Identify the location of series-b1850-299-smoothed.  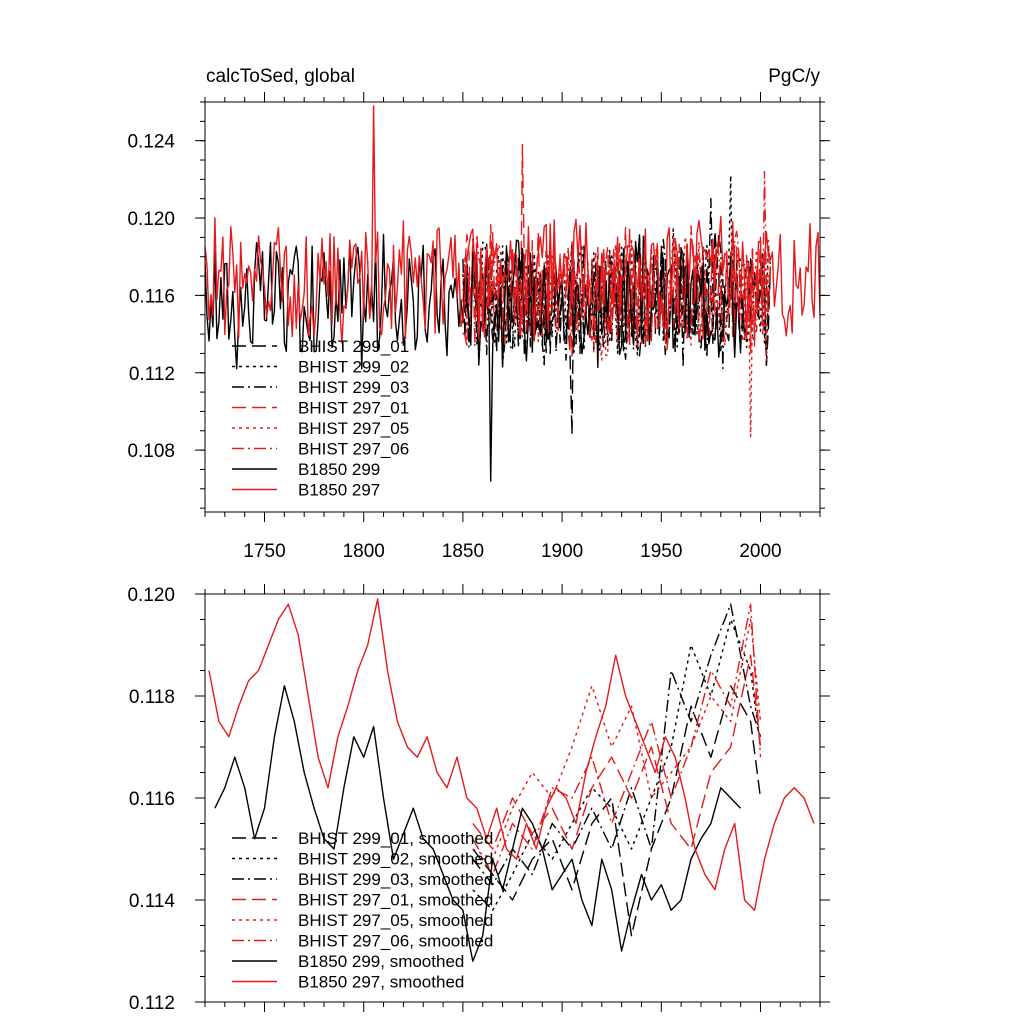
(478, 823).